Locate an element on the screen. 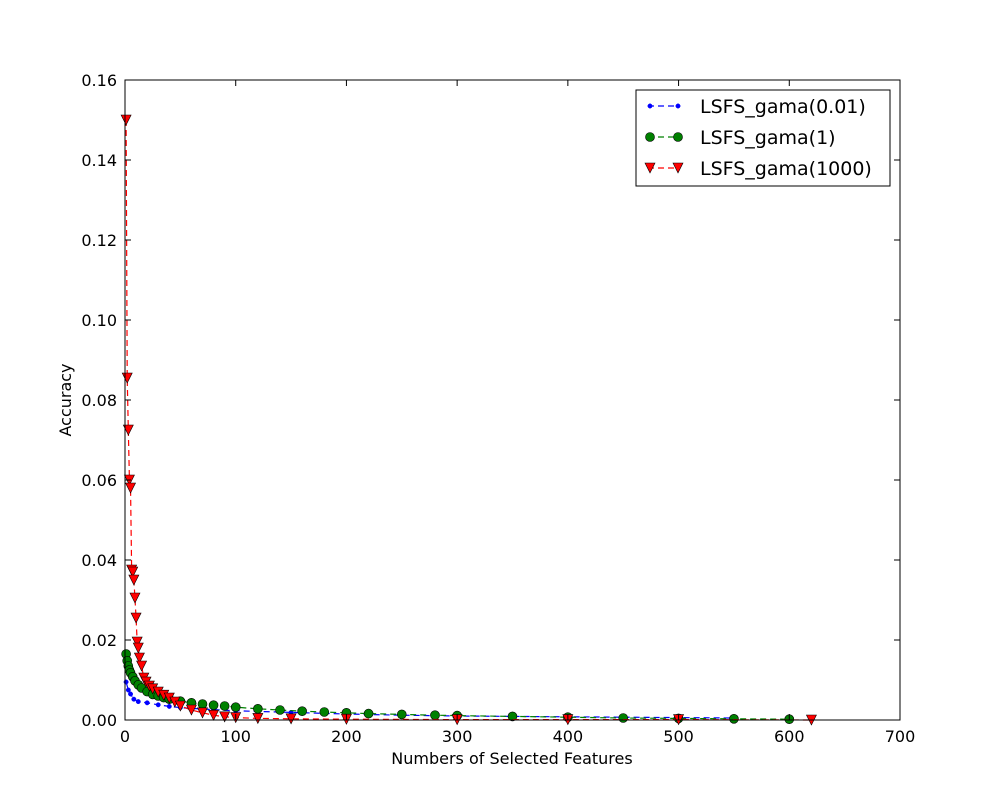 Image resolution: width=1000 pixels, height=800 pixels. x-tick-label: 700 is located at coordinates (900, 736).